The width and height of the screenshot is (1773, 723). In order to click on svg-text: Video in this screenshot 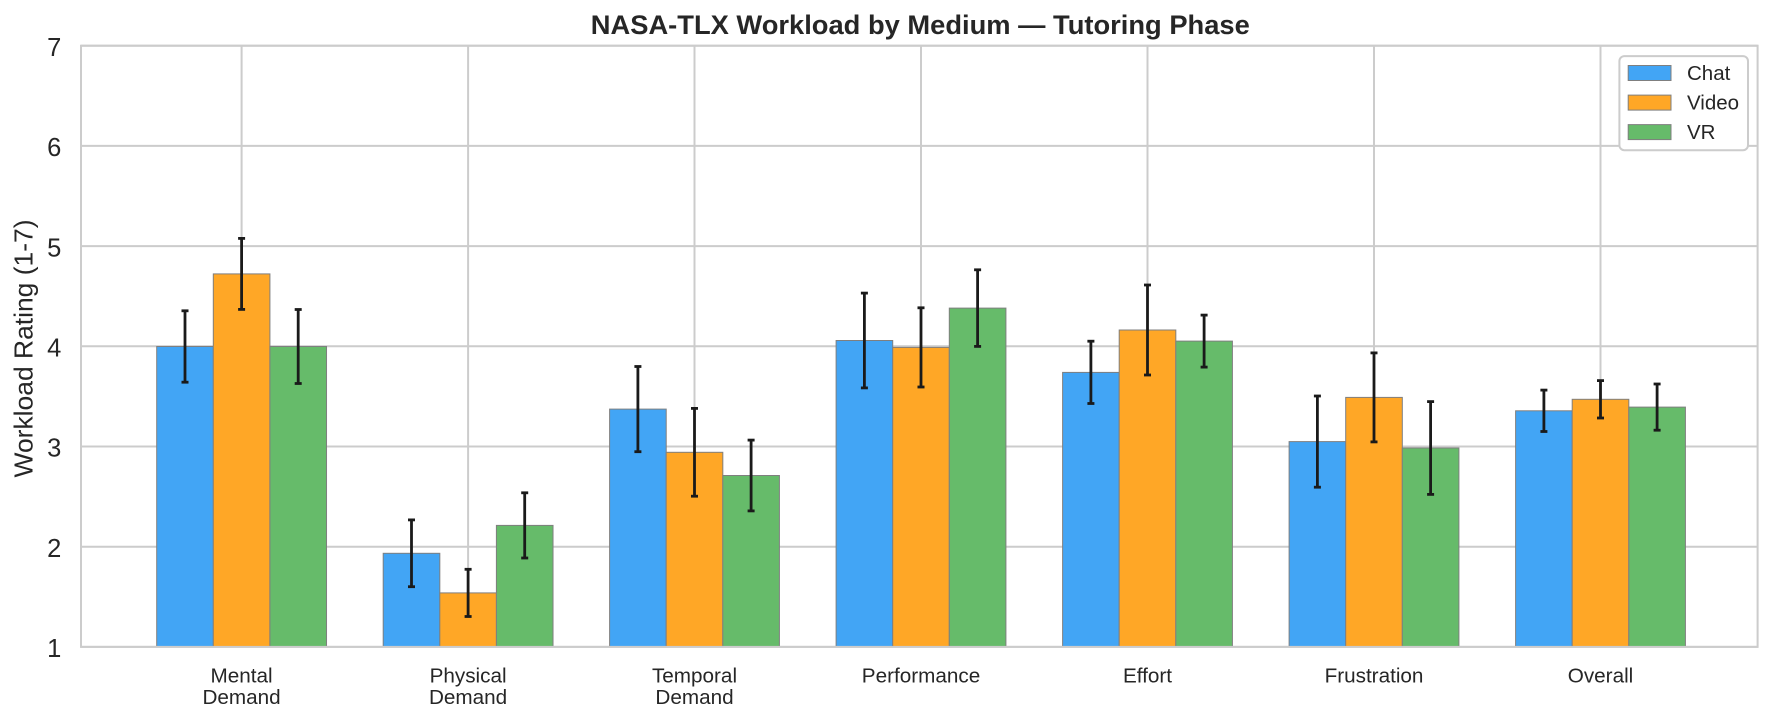, I will do `click(1713, 103)`.